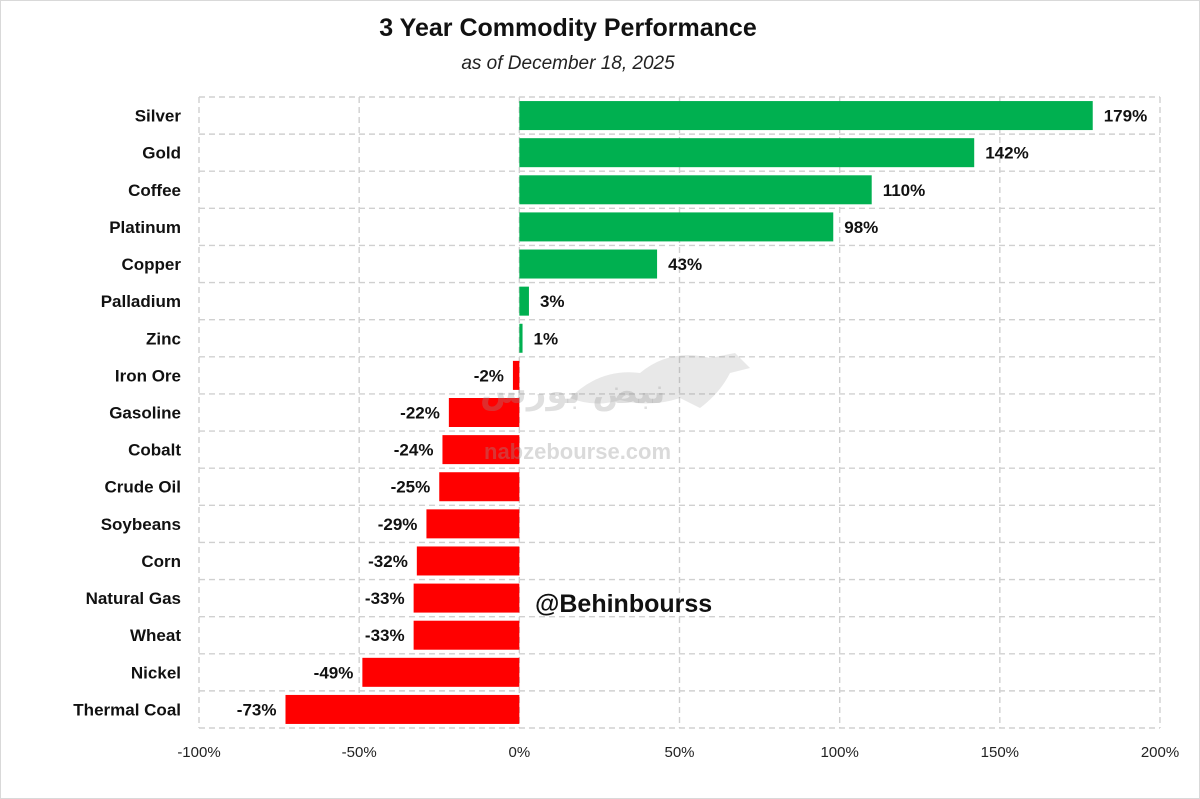 Image resolution: width=1200 pixels, height=799 pixels. What do you see at coordinates (624, 604) in the screenshot?
I see `author-handle: @Behinbourss` at bounding box center [624, 604].